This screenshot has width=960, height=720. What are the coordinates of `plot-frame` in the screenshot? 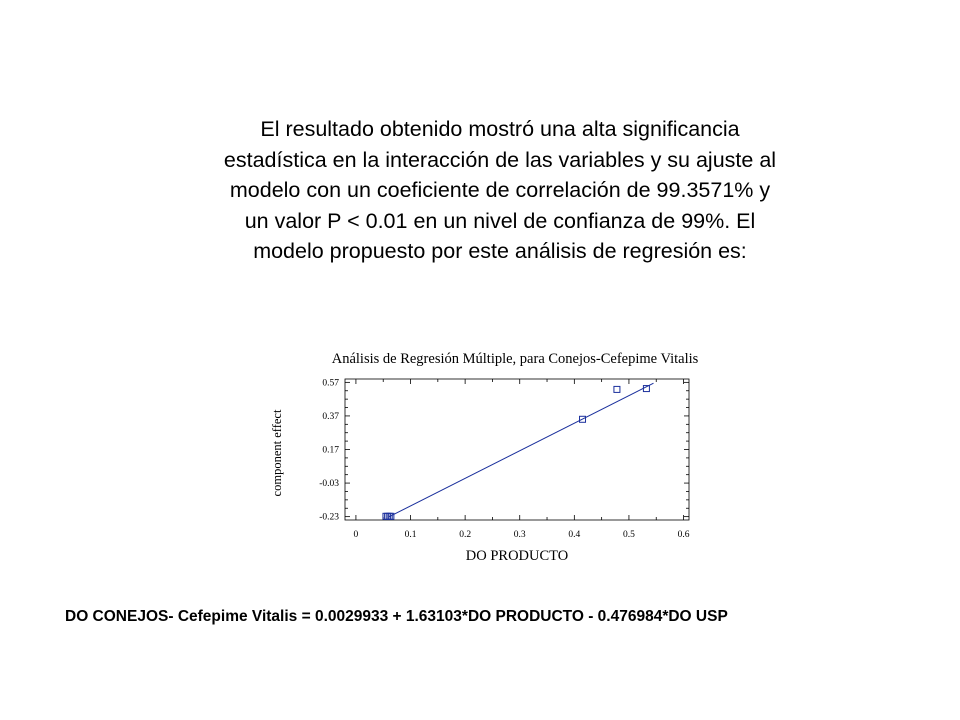 It's located at (517, 449).